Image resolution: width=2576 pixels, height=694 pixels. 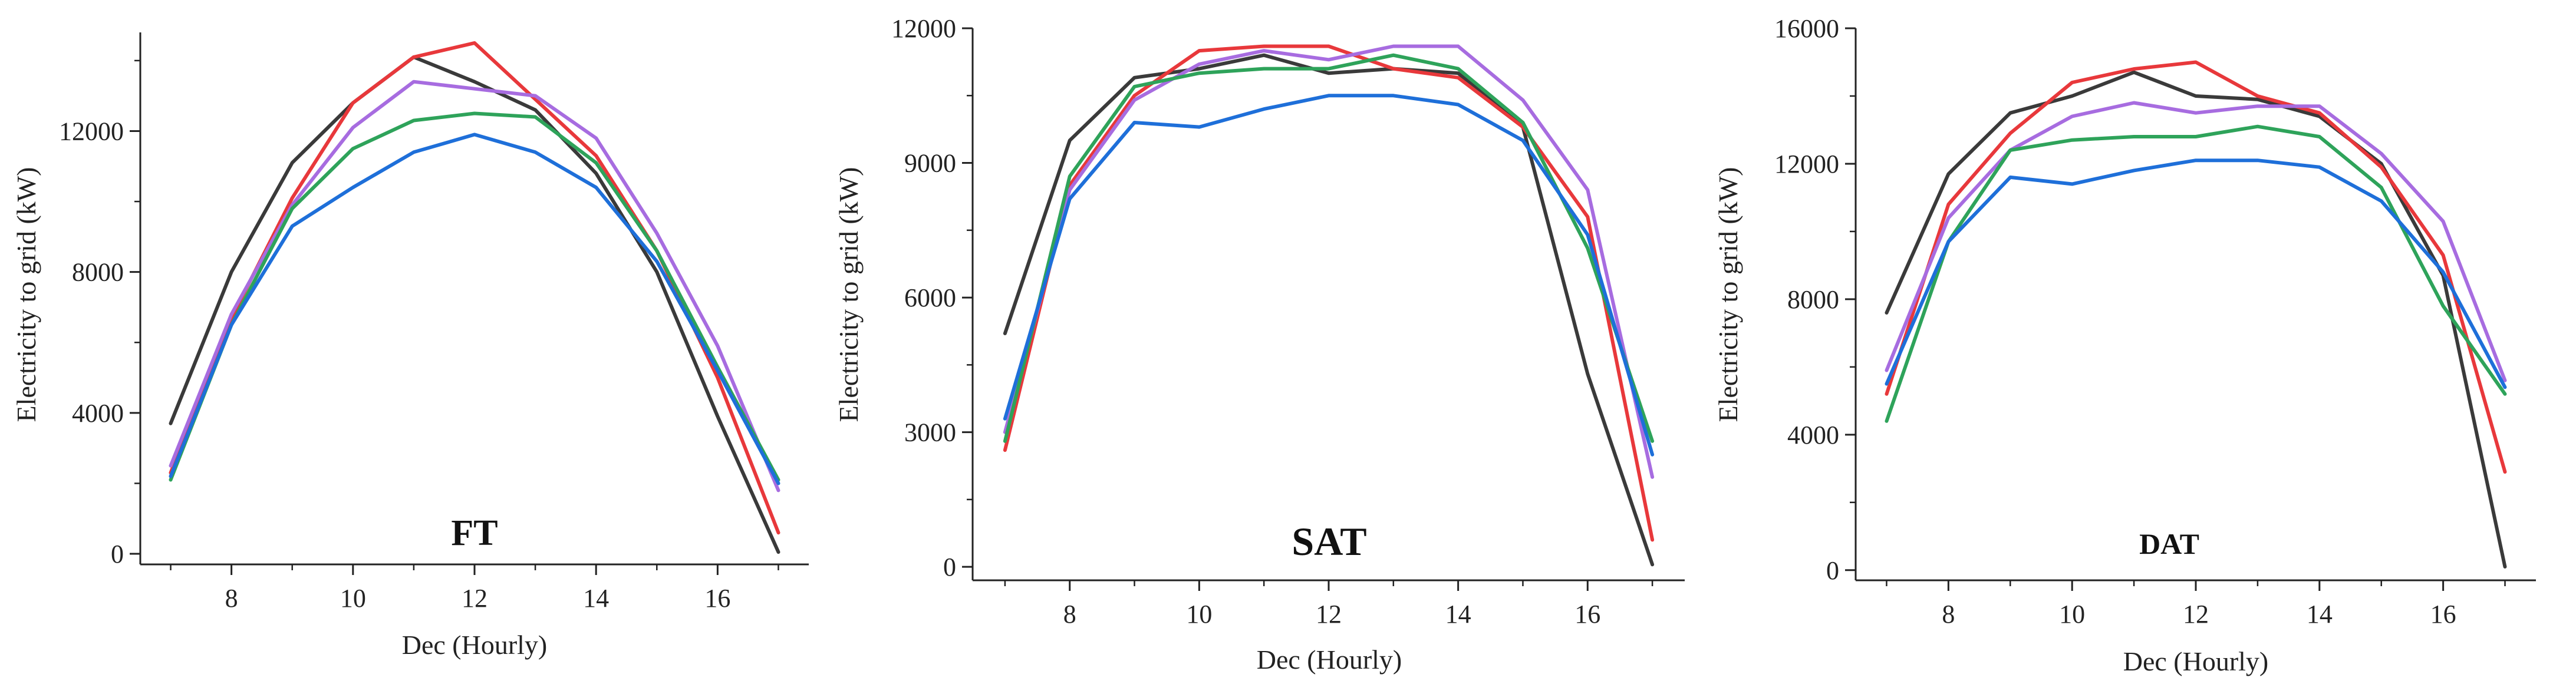 I want to click on y-tick-label: 3000, so click(x=930, y=432).